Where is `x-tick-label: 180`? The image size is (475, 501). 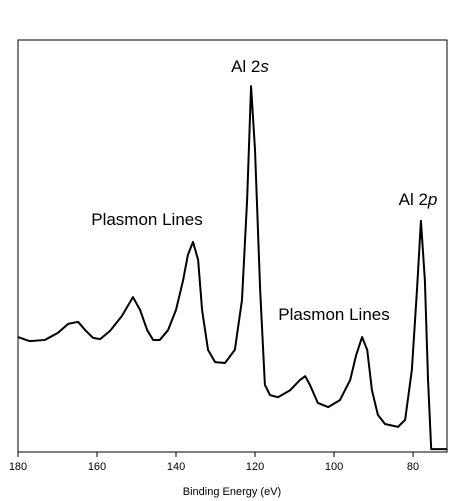 x-tick-label: 180 is located at coordinates (18, 467).